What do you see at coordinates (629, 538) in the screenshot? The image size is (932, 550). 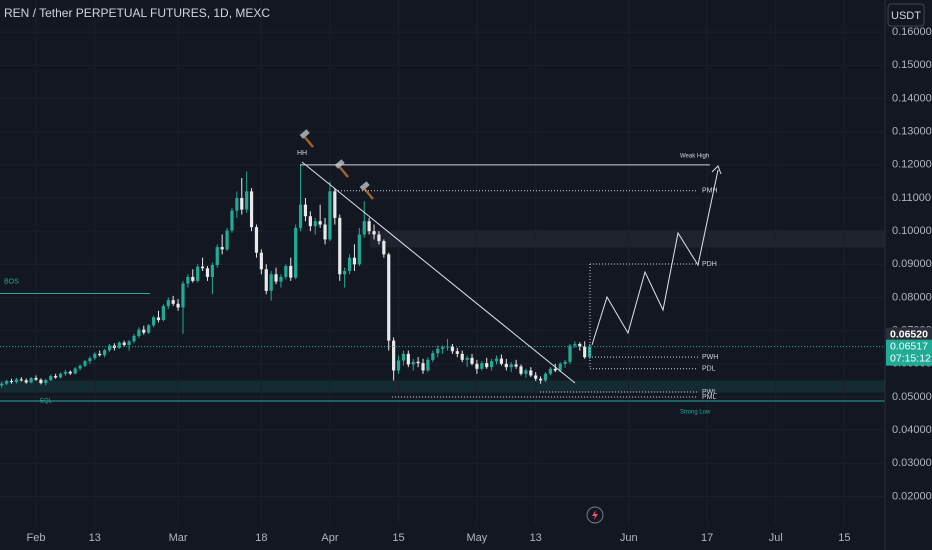 I see `x-tick-label: Jun` at bounding box center [629, 538].